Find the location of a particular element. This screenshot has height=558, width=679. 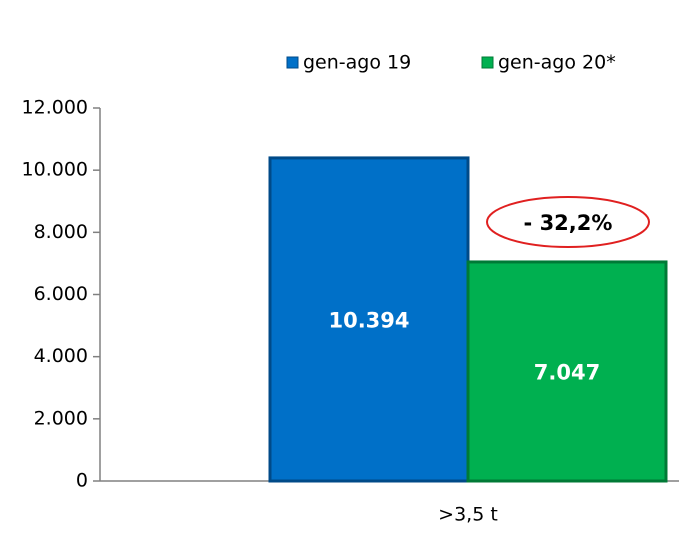

y-tick-label: 2.000 is located at coordinates (61, 418).